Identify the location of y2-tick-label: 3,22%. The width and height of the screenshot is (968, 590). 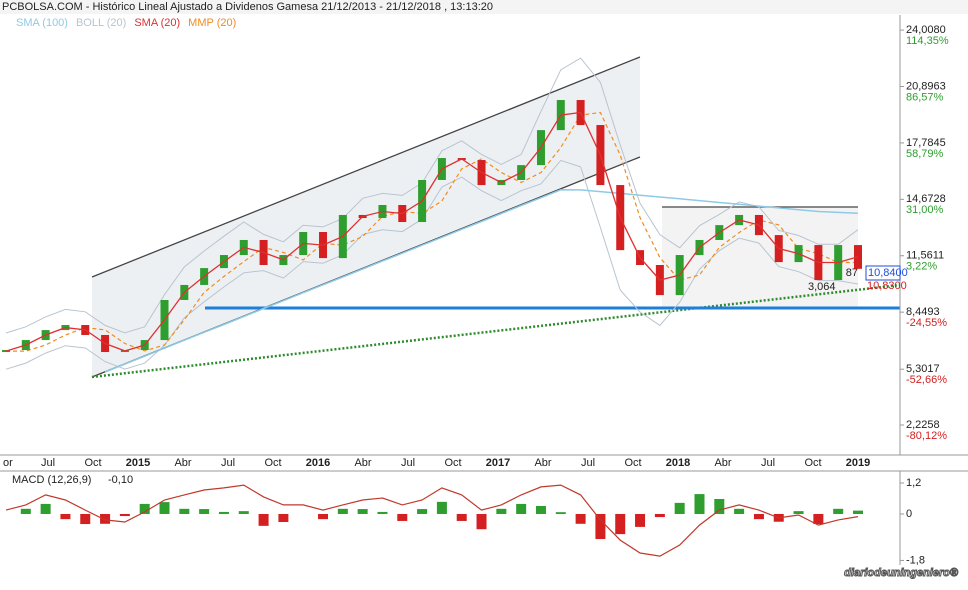
(921, 267).